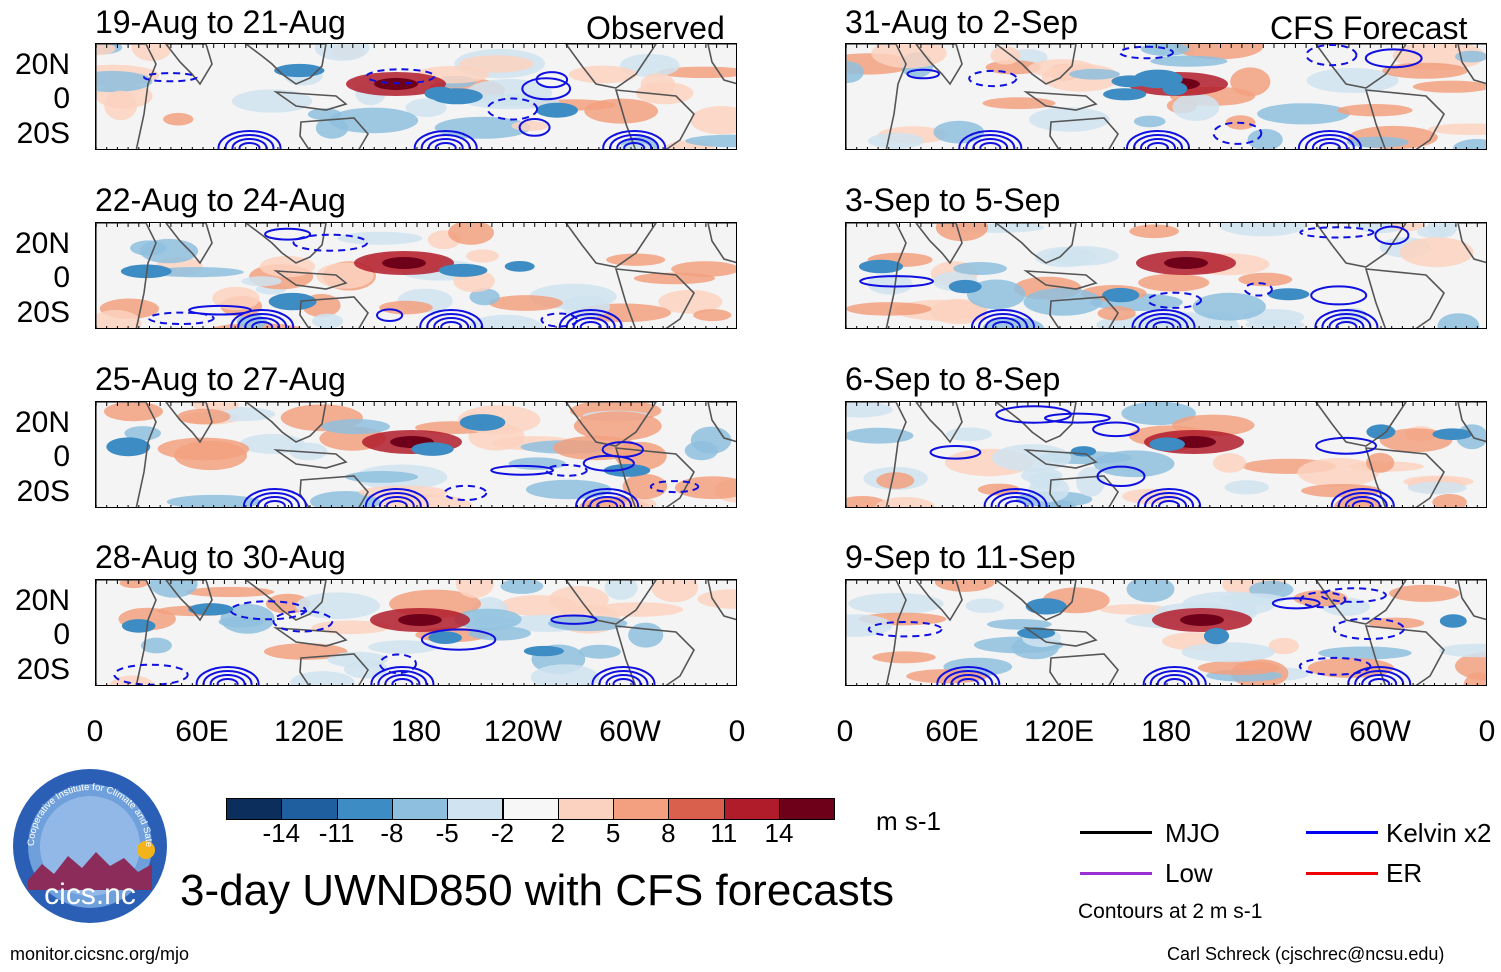 This screenshot has height=972, width=1501. I want to click on colorbar-label: -14, so click(281, 833).